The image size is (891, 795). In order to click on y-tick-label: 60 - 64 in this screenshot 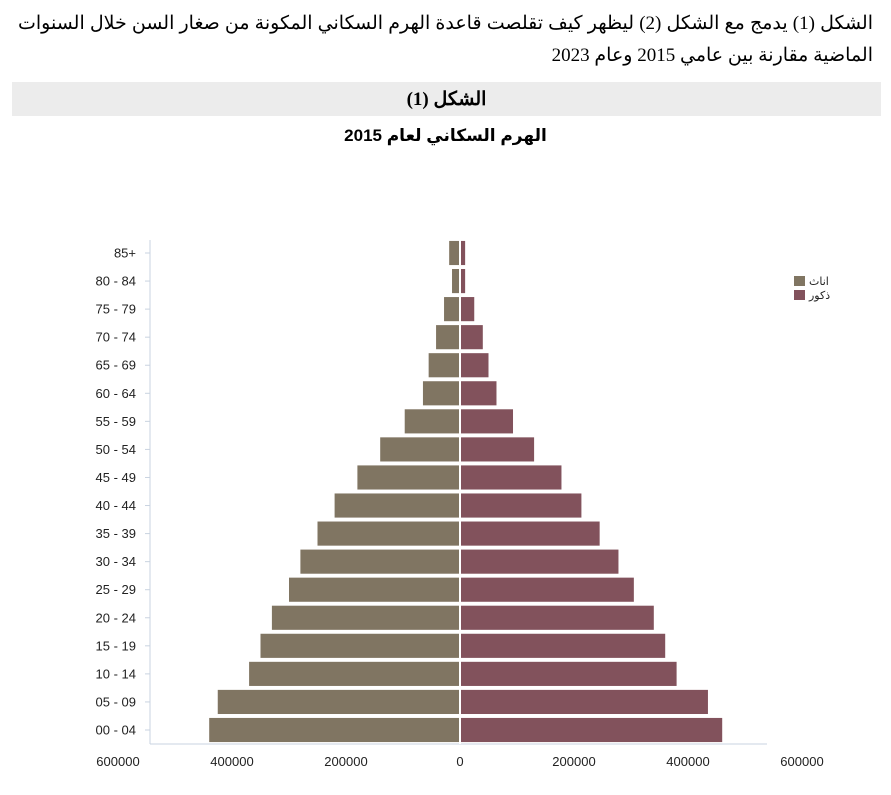, I will do `click(116, 393)`.